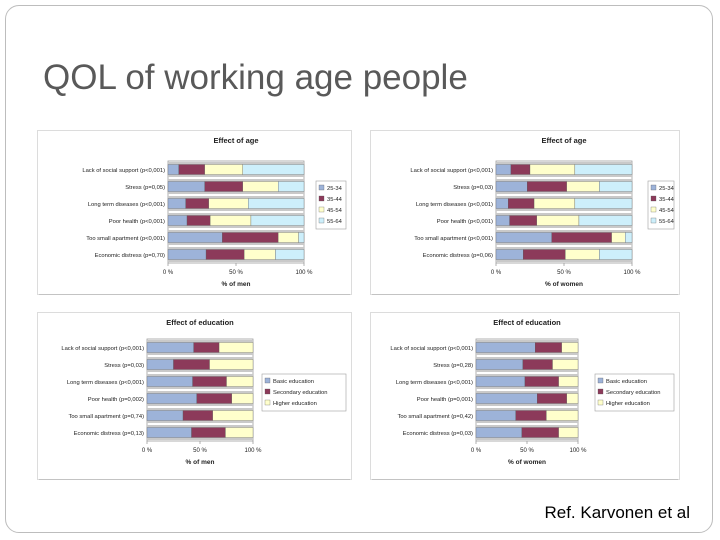  What do you see at coordinates (116, 400) in the screenshot?
I see `category-label: Poor health (p=0,002)` at bounding box center [116, 400].